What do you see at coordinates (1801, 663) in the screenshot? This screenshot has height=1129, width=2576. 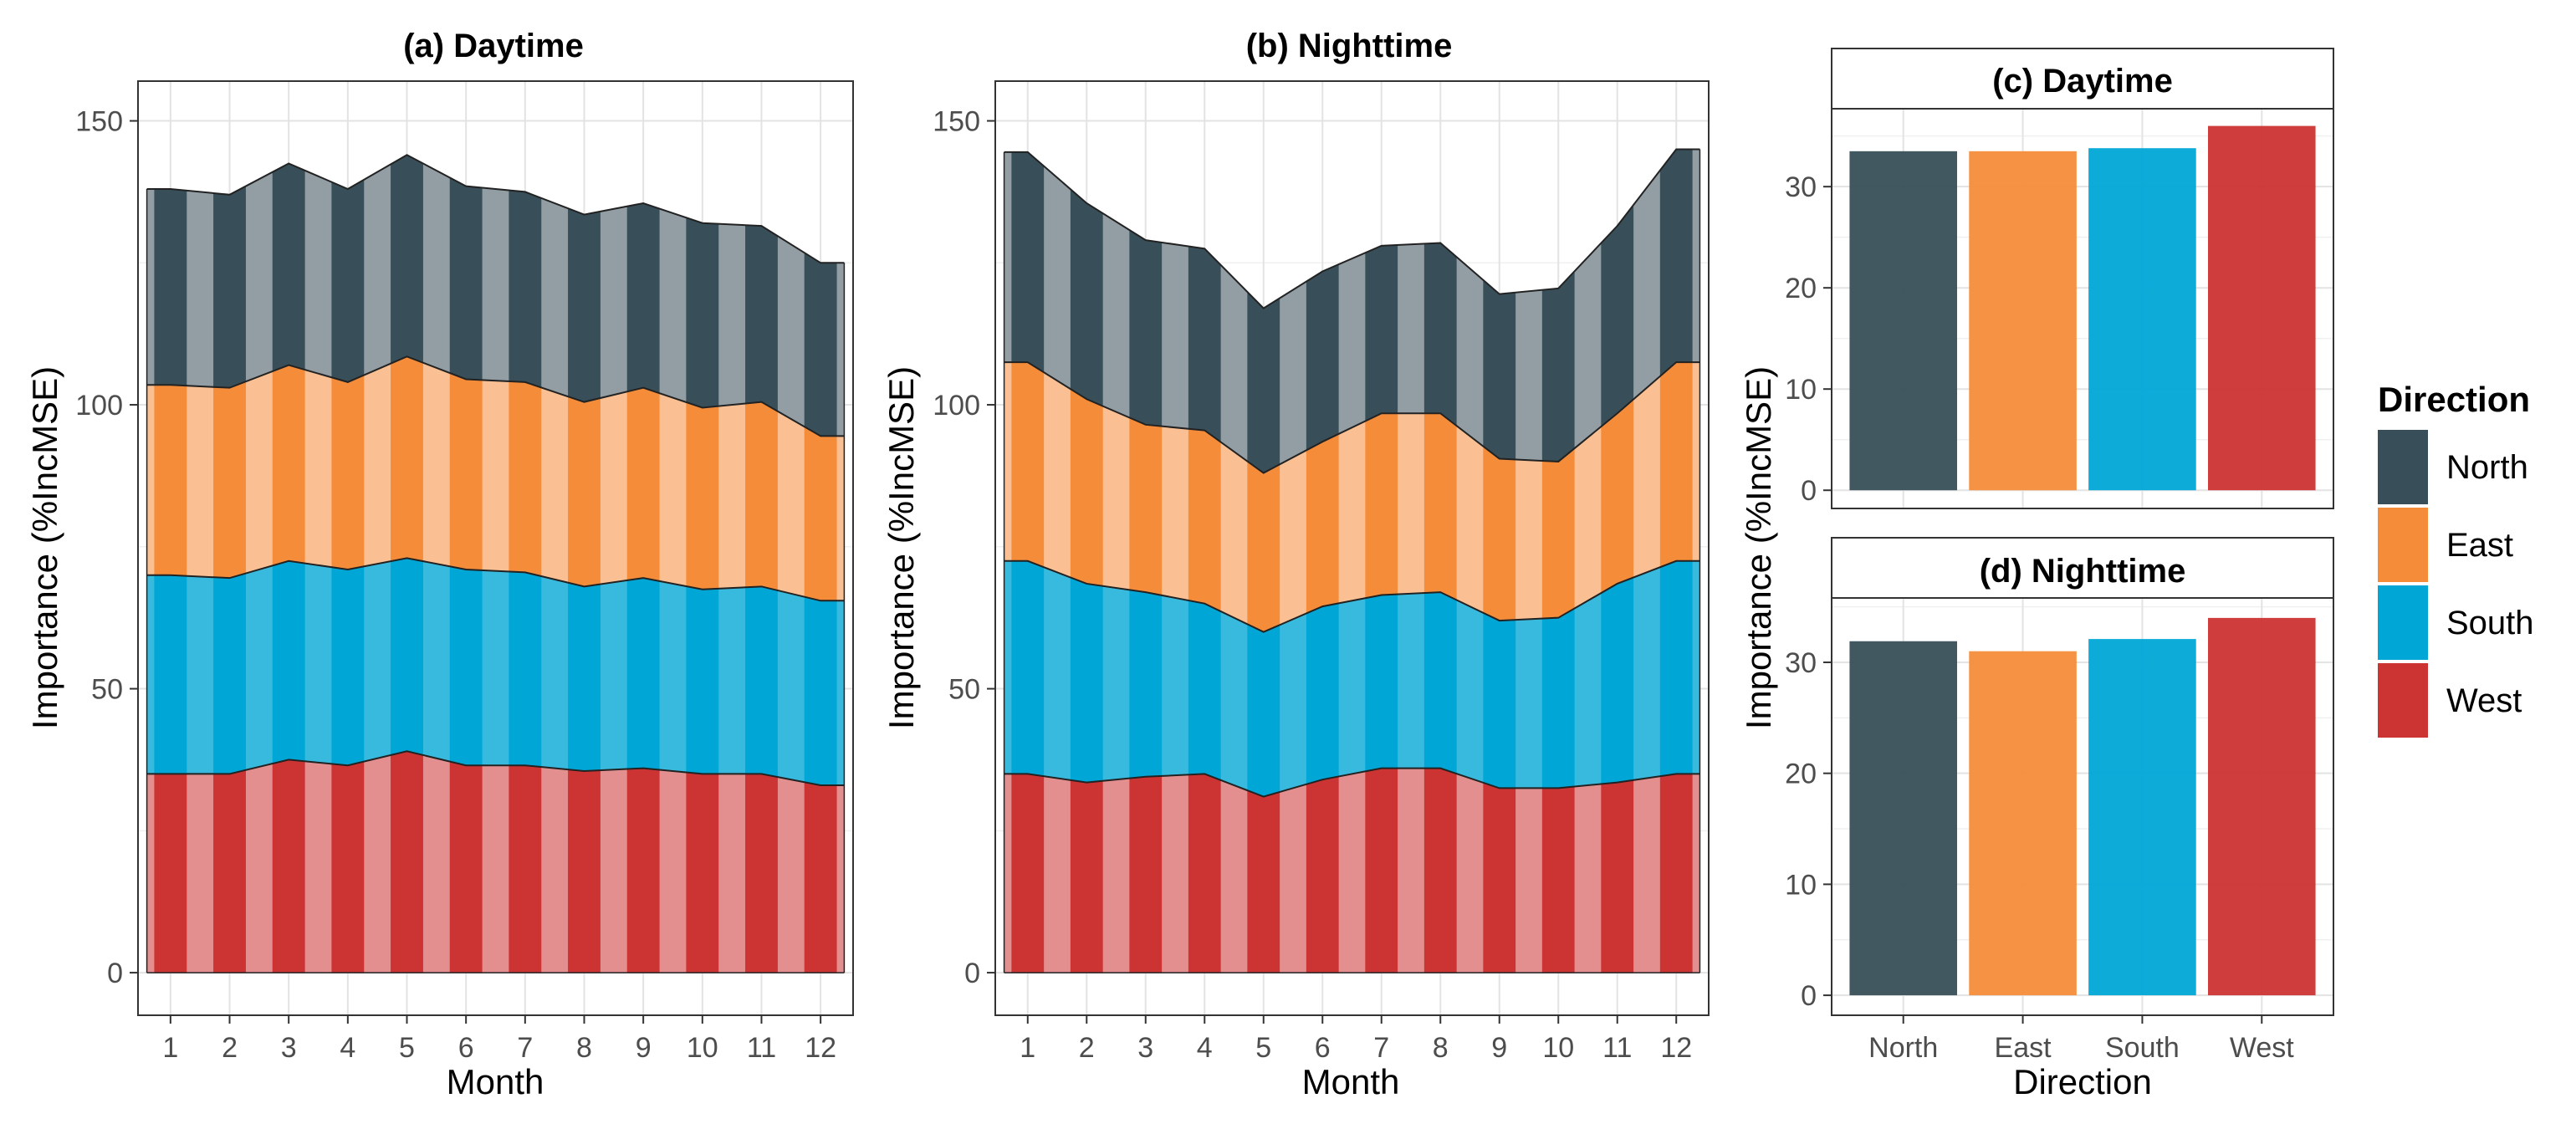 I see `y-tick-label: 30` at bounding box center [1801, 663].